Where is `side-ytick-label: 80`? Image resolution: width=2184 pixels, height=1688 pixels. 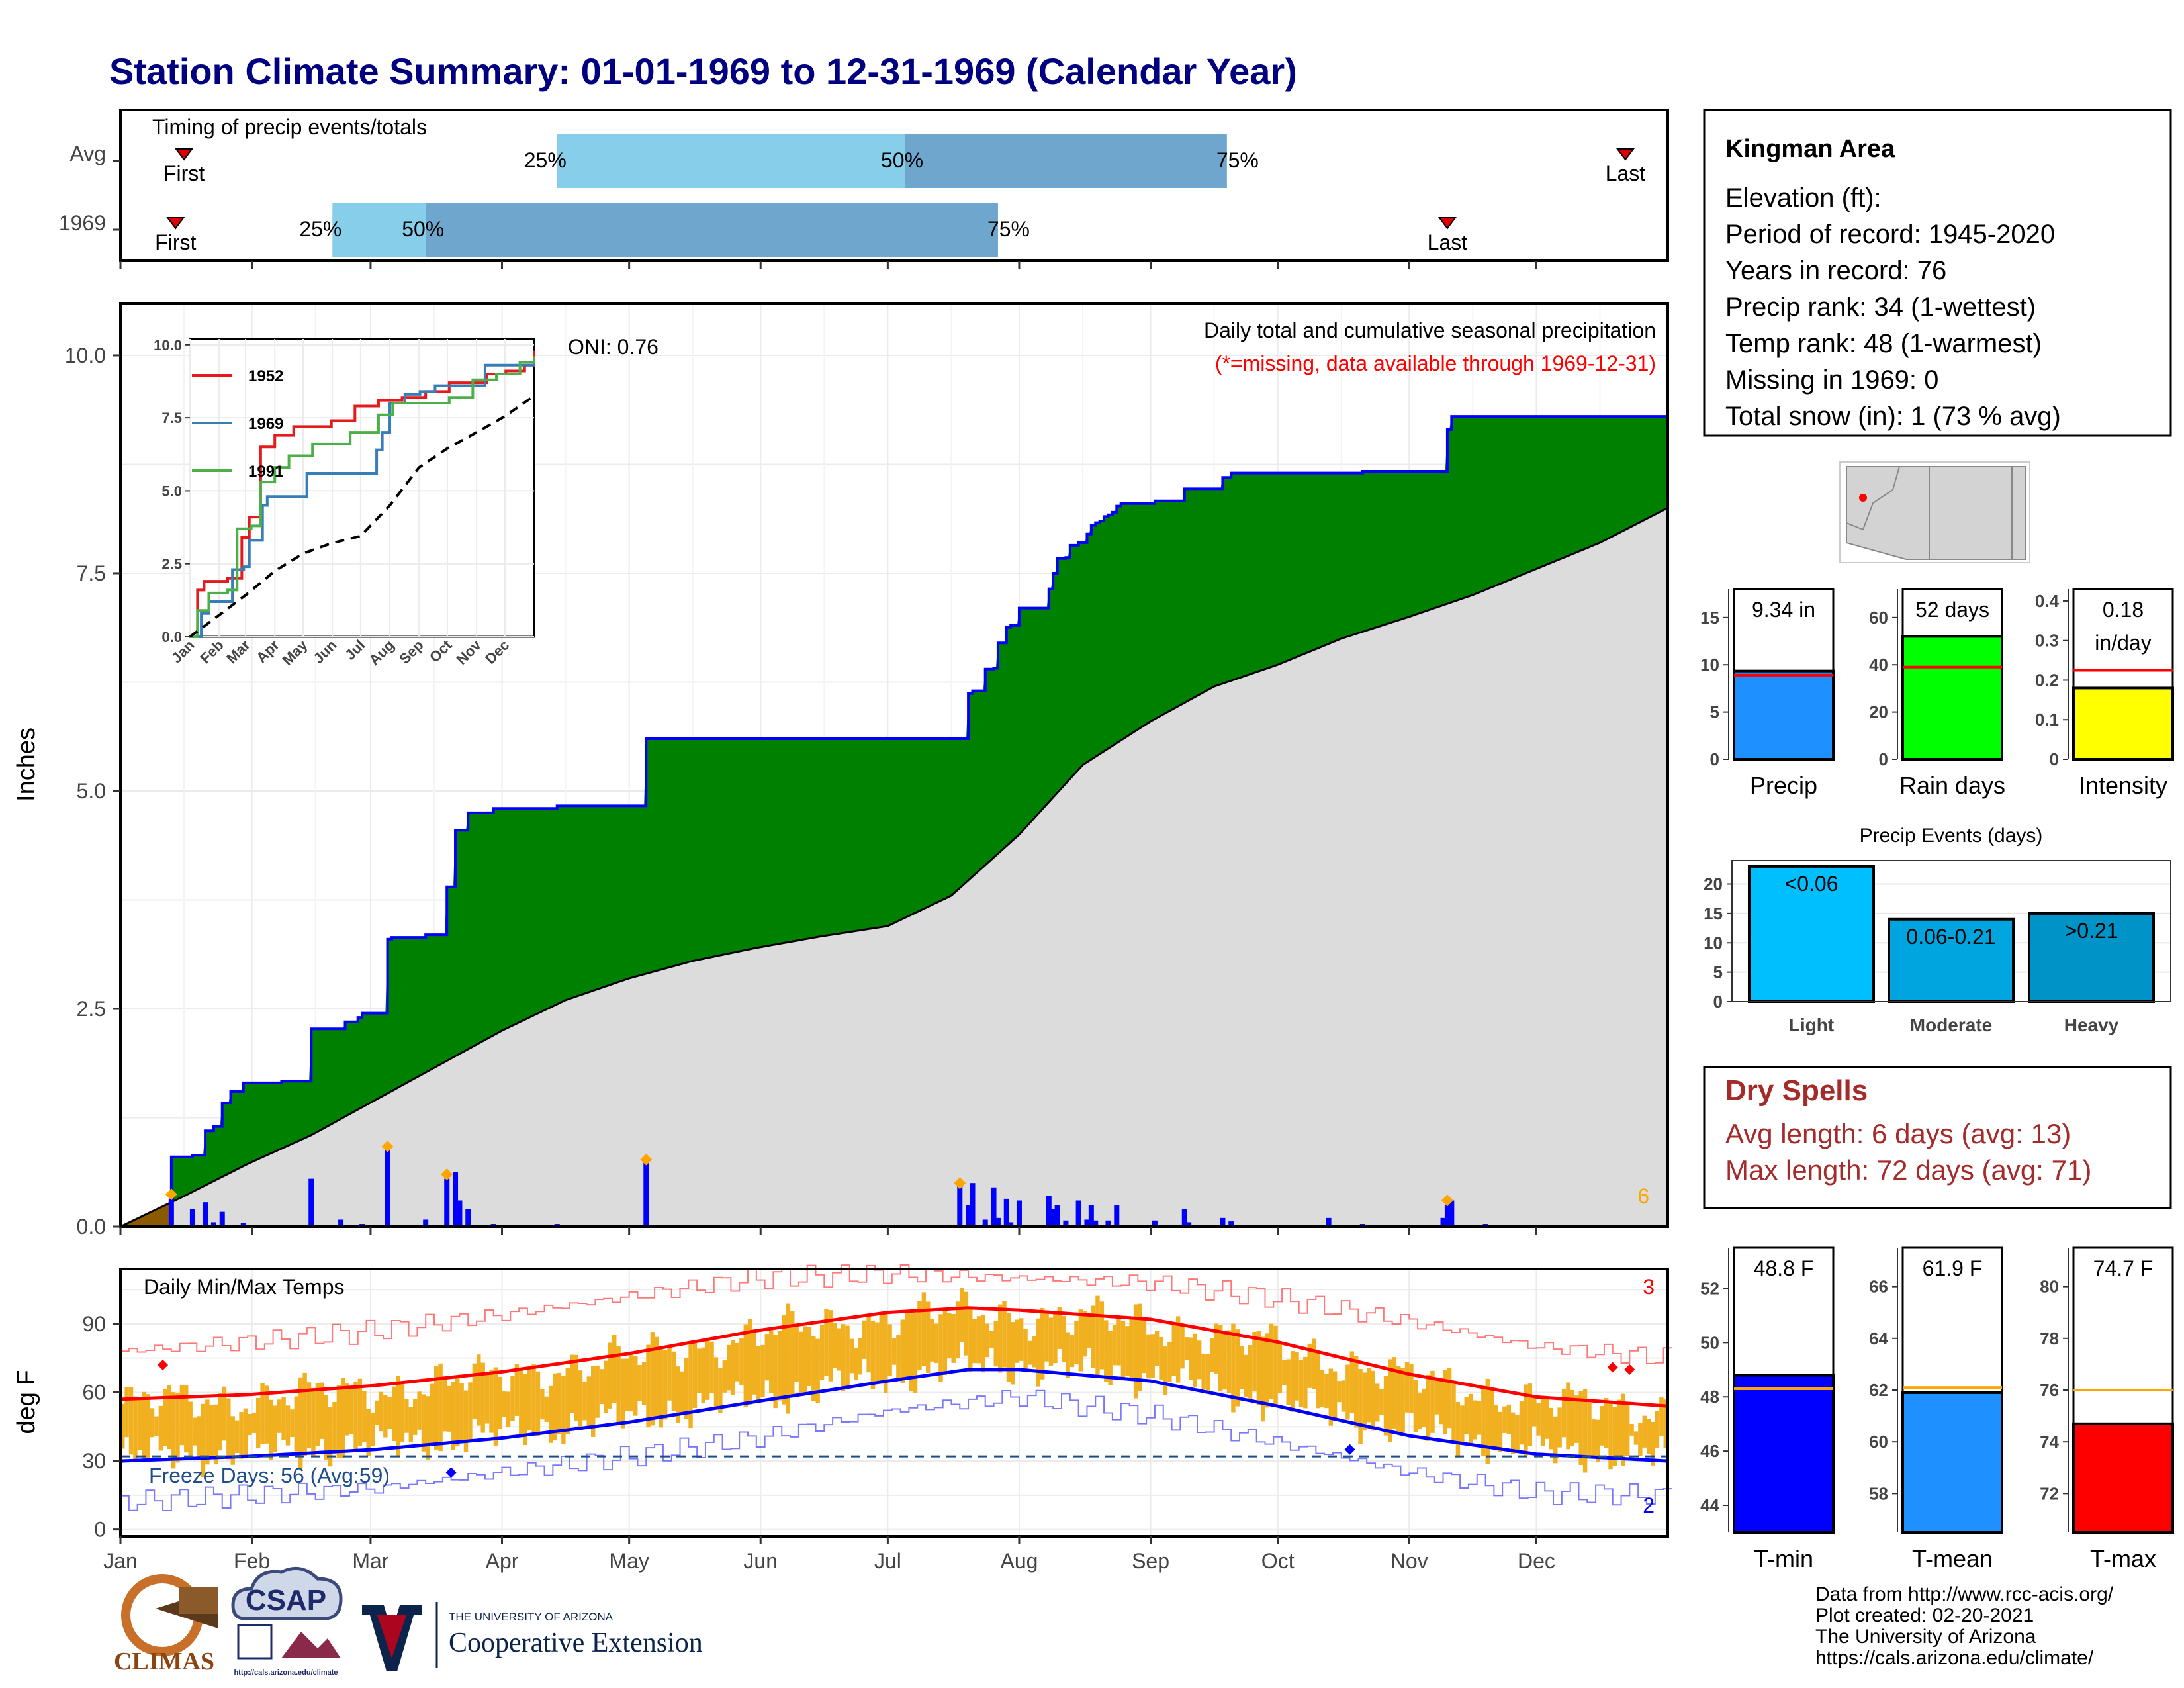 side-ytick-label: 80 is located at coordinates (2049, 1287).